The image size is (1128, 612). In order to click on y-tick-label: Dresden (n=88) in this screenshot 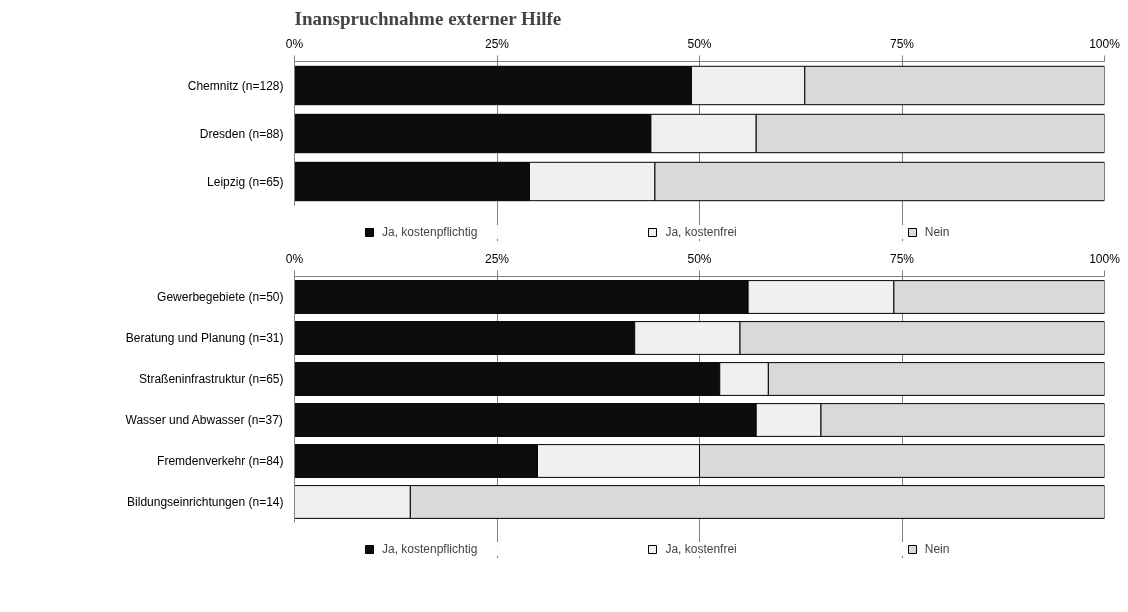, I will do `click(241, 133)`.